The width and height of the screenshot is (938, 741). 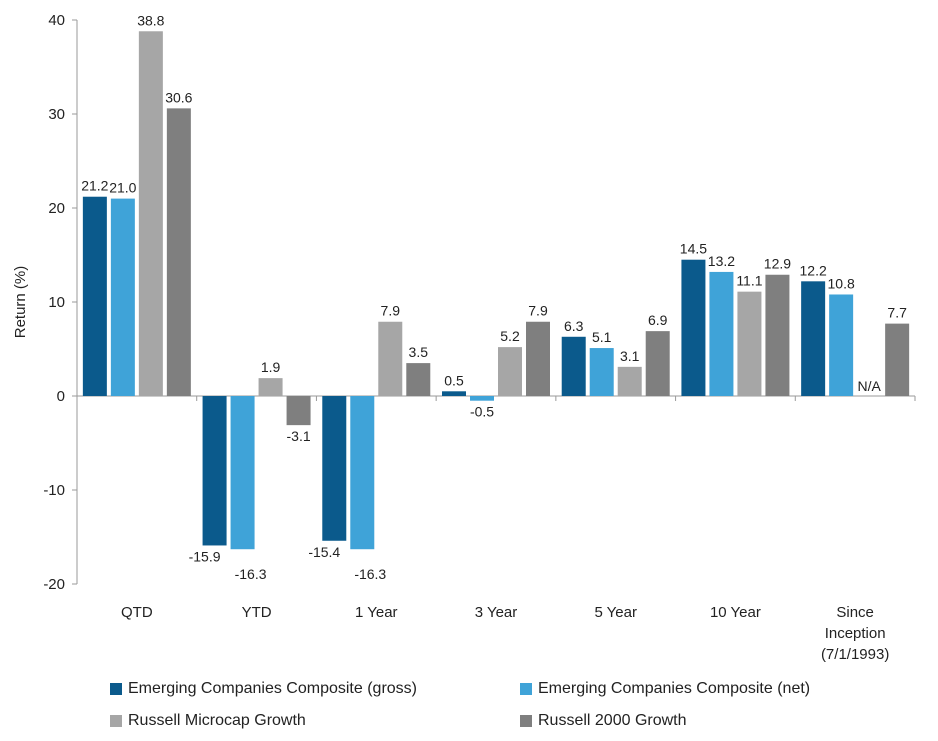 What do you see at coordinates (855, 654) in the screenshot?
I see `x-category-label: (7/1/1993)` at bounding box center [855, 654].